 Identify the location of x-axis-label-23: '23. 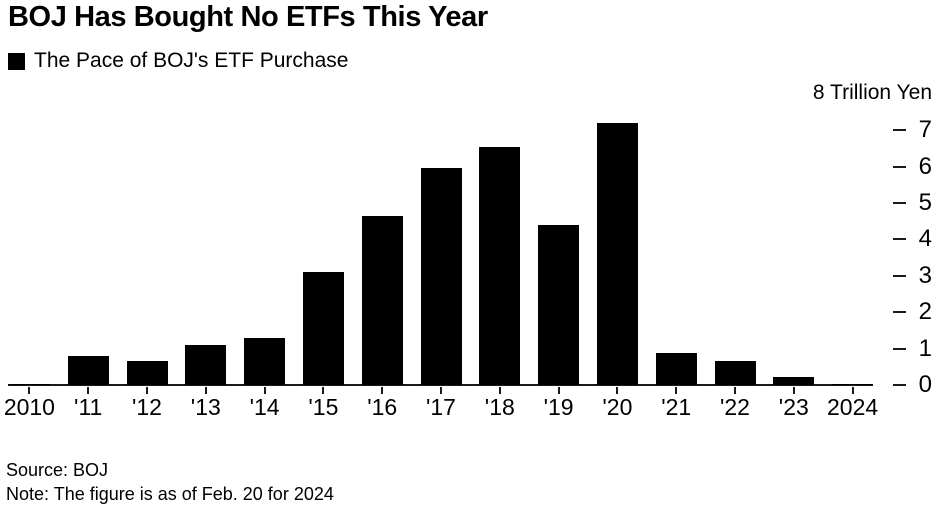
(793, 407).